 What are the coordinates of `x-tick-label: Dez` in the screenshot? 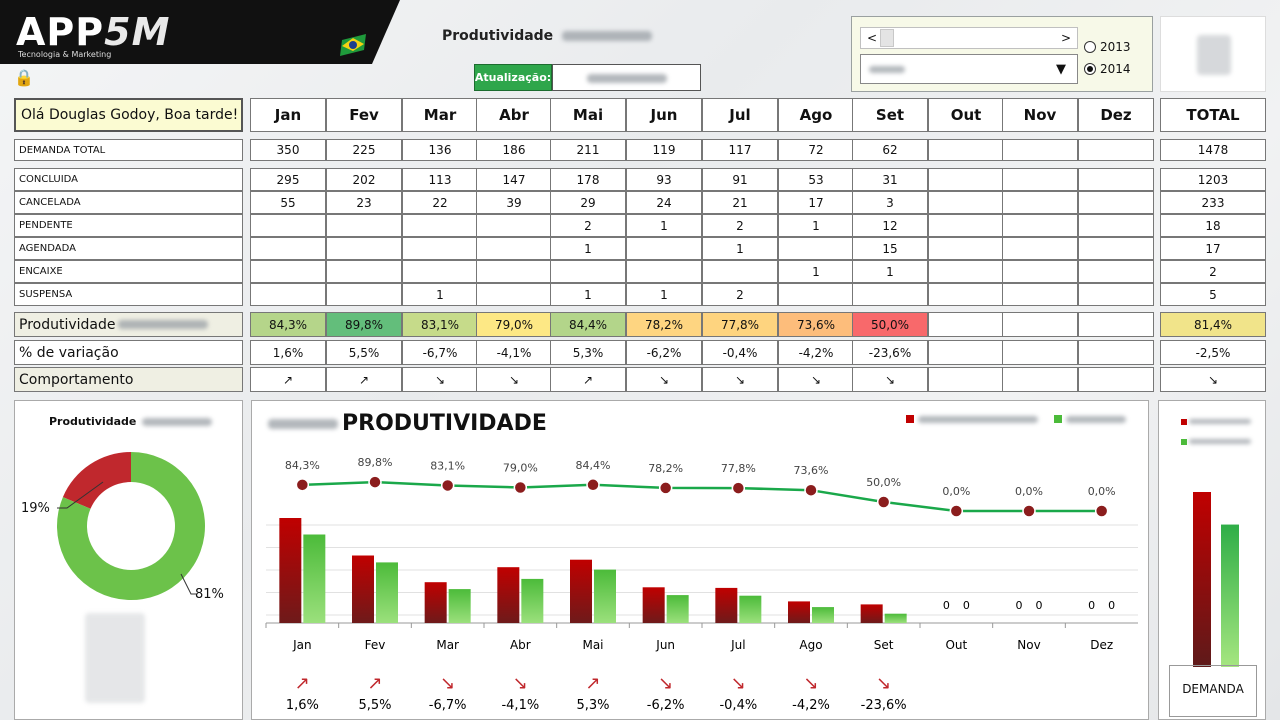 It's located at (1101, 645).